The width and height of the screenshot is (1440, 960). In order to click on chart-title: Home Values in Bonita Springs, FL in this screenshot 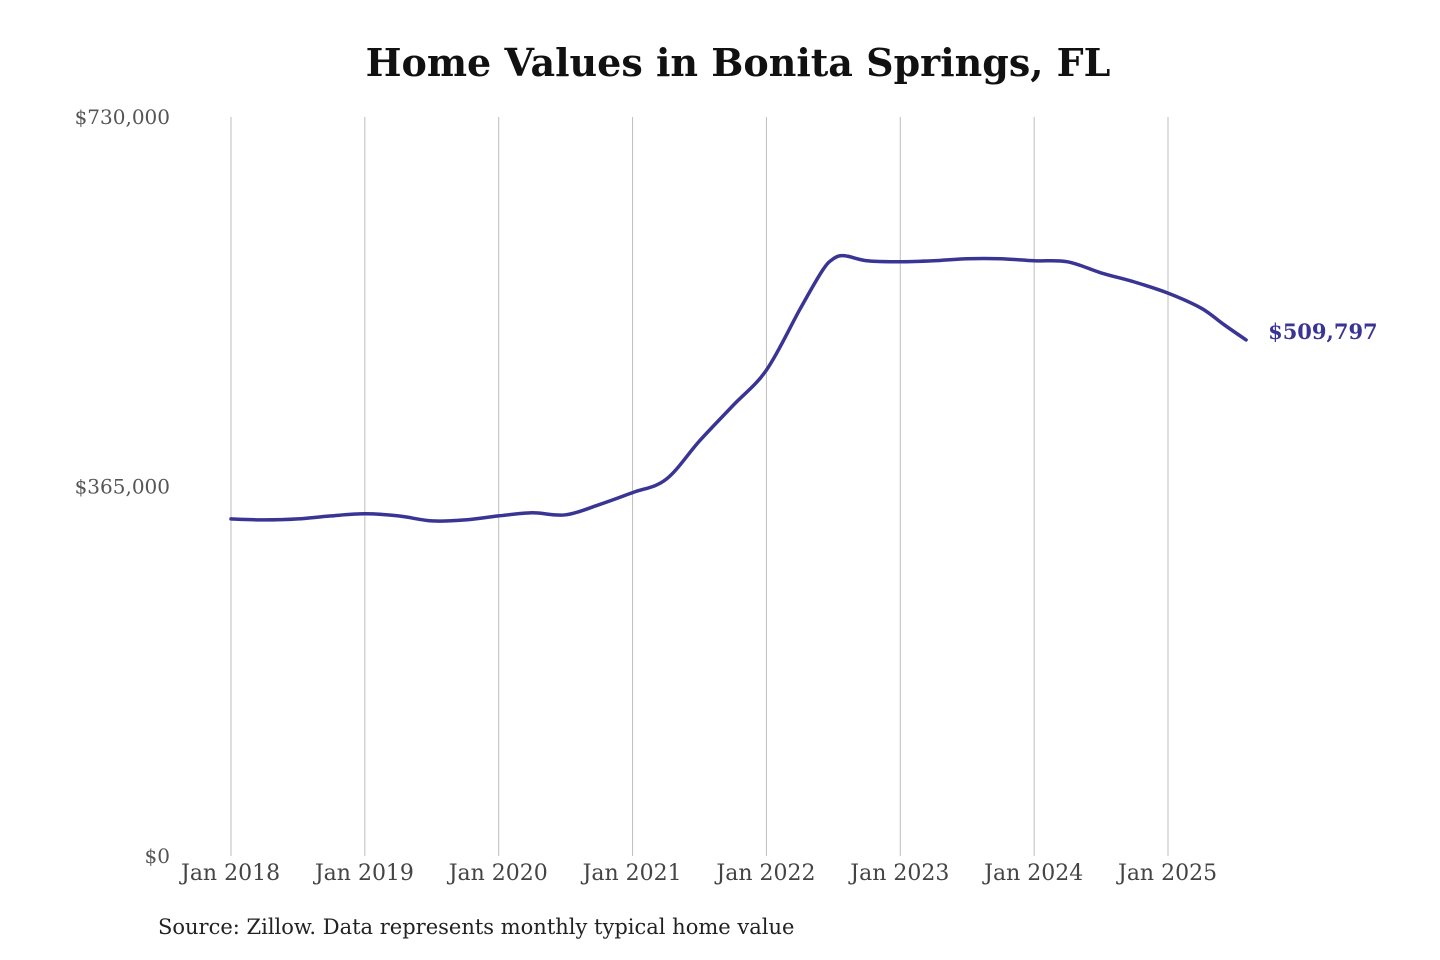, I will do `click(738, 62)`.